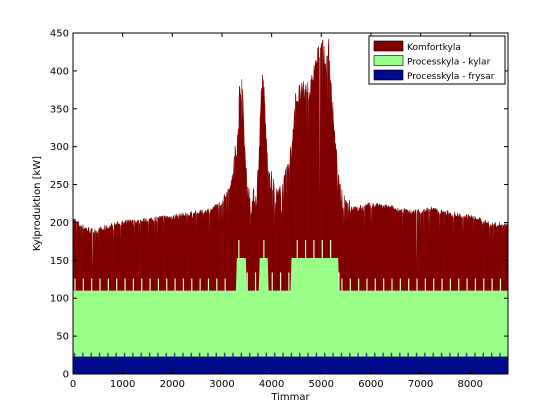 The height and width of the screenshot is (420, 560). What do you see at coordinates (59, 185) in the screenshot?
I see `y-tick-label: 250` at bounding box center [59, 185].